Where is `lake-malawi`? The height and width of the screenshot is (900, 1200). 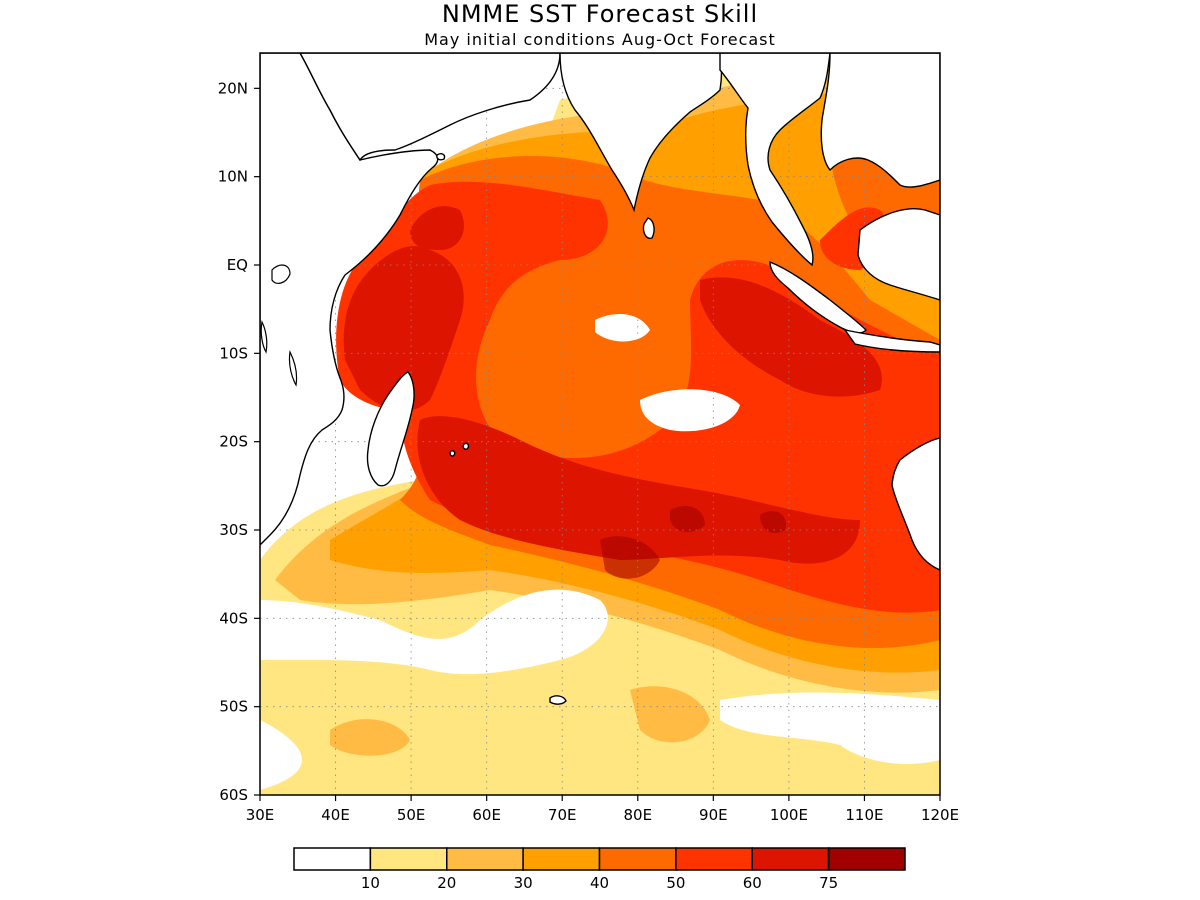 lake-malawi is located at coordinates (293, 368).